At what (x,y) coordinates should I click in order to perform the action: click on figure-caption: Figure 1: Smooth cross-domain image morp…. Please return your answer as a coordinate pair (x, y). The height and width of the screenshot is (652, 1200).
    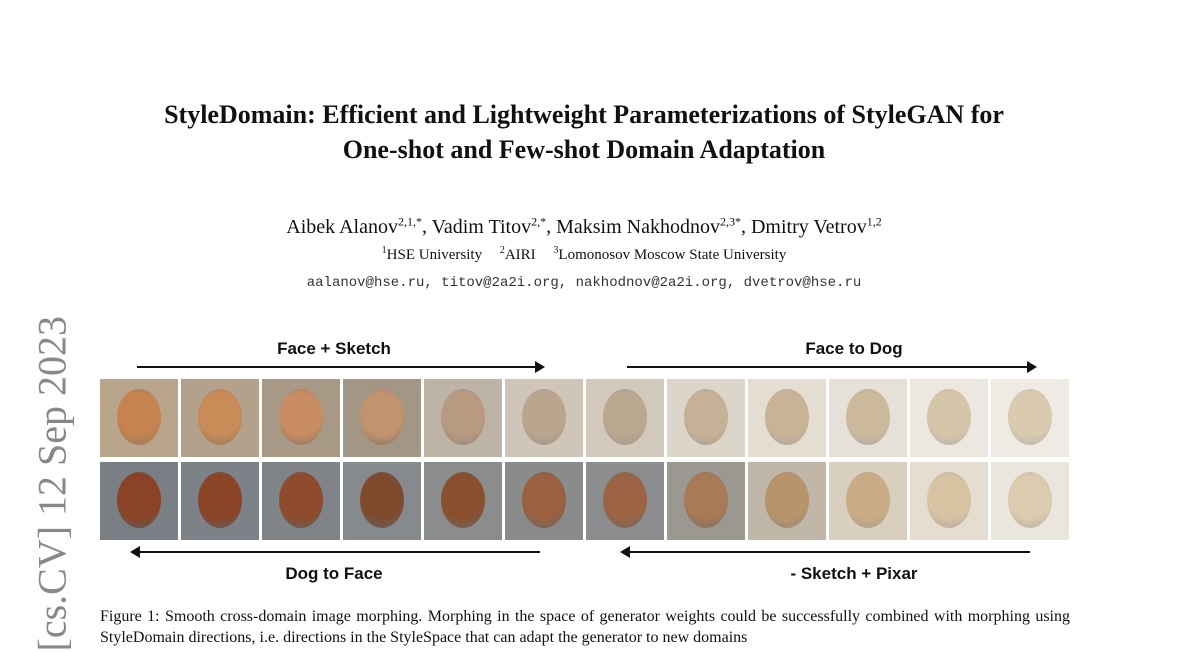
    Looking at the image, I should click on (585, 627).